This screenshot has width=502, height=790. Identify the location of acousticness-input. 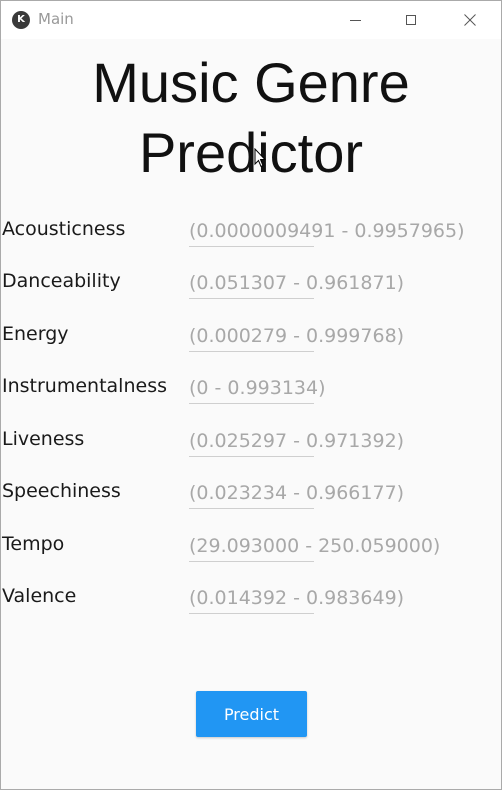
(339, 231).